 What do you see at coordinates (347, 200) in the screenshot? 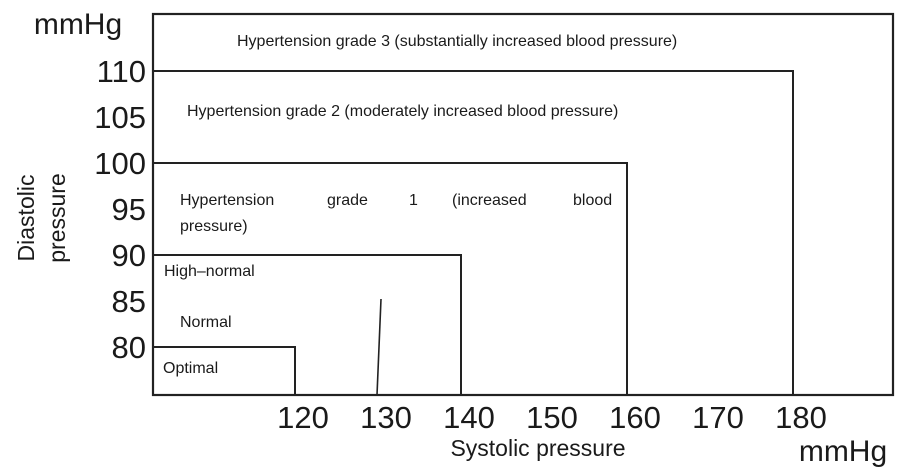
I see `zone-label-grade-1-word-1: grade` at bounding box center [347, 200].